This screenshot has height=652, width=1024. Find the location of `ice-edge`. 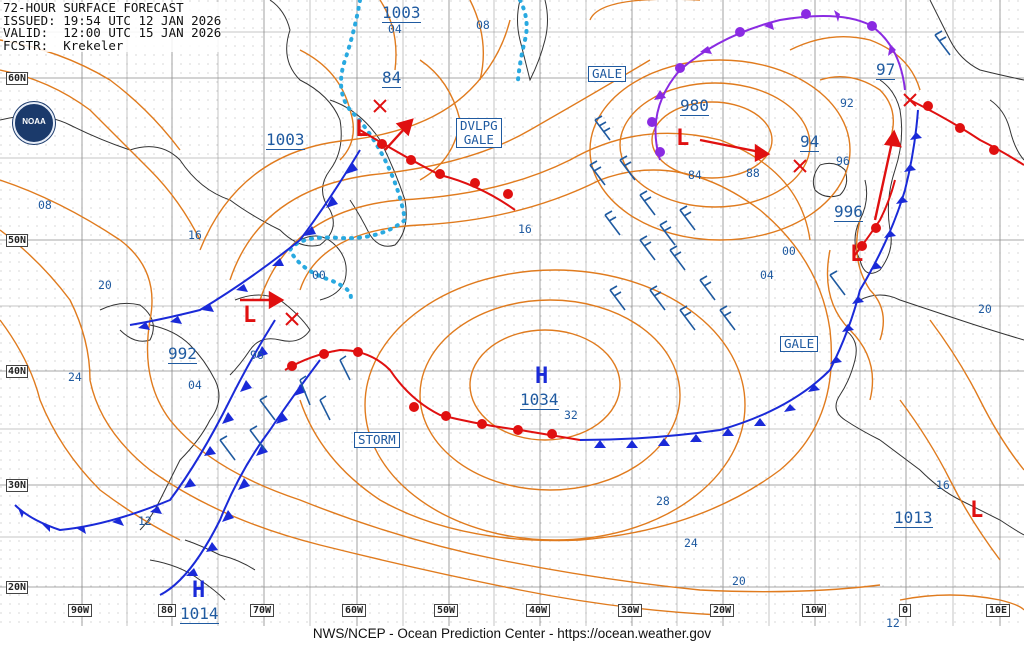

ice-edge is located at coordinates (408, 151).